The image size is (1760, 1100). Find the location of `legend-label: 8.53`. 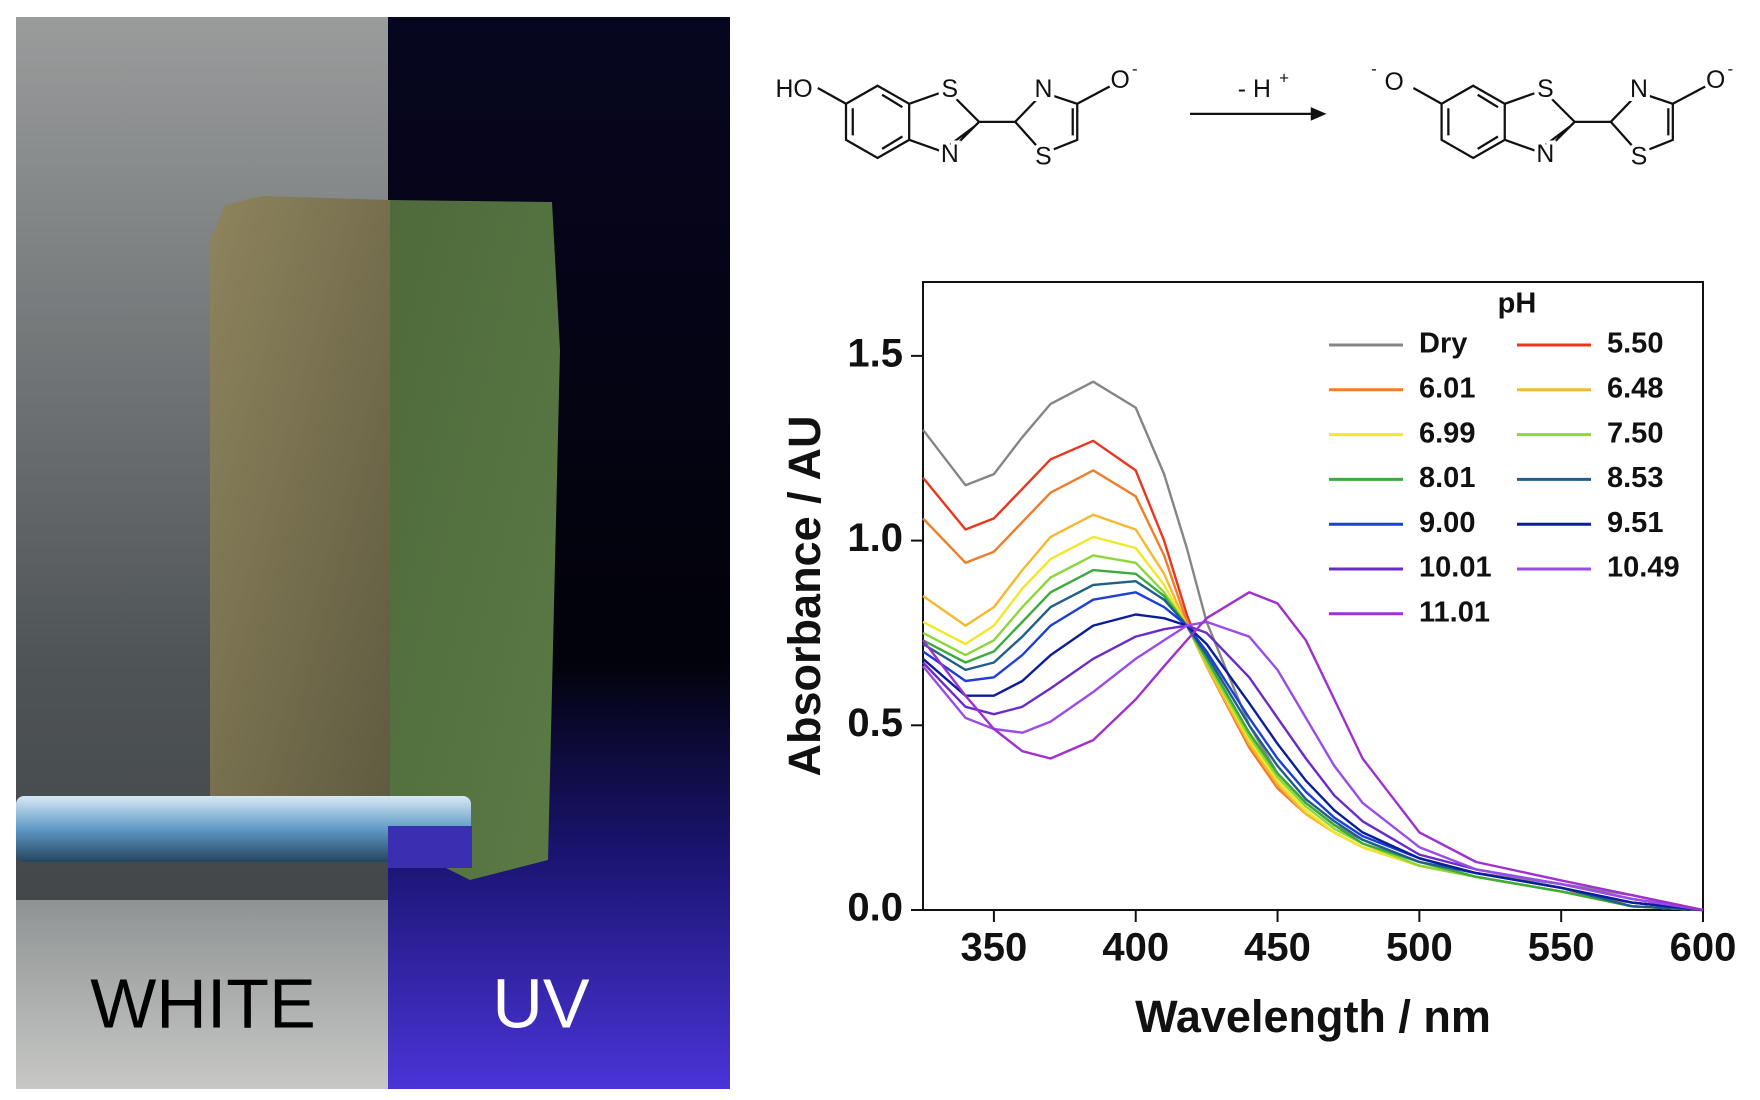

legend-label: 8.53 is located at coordinates (1635, 478).